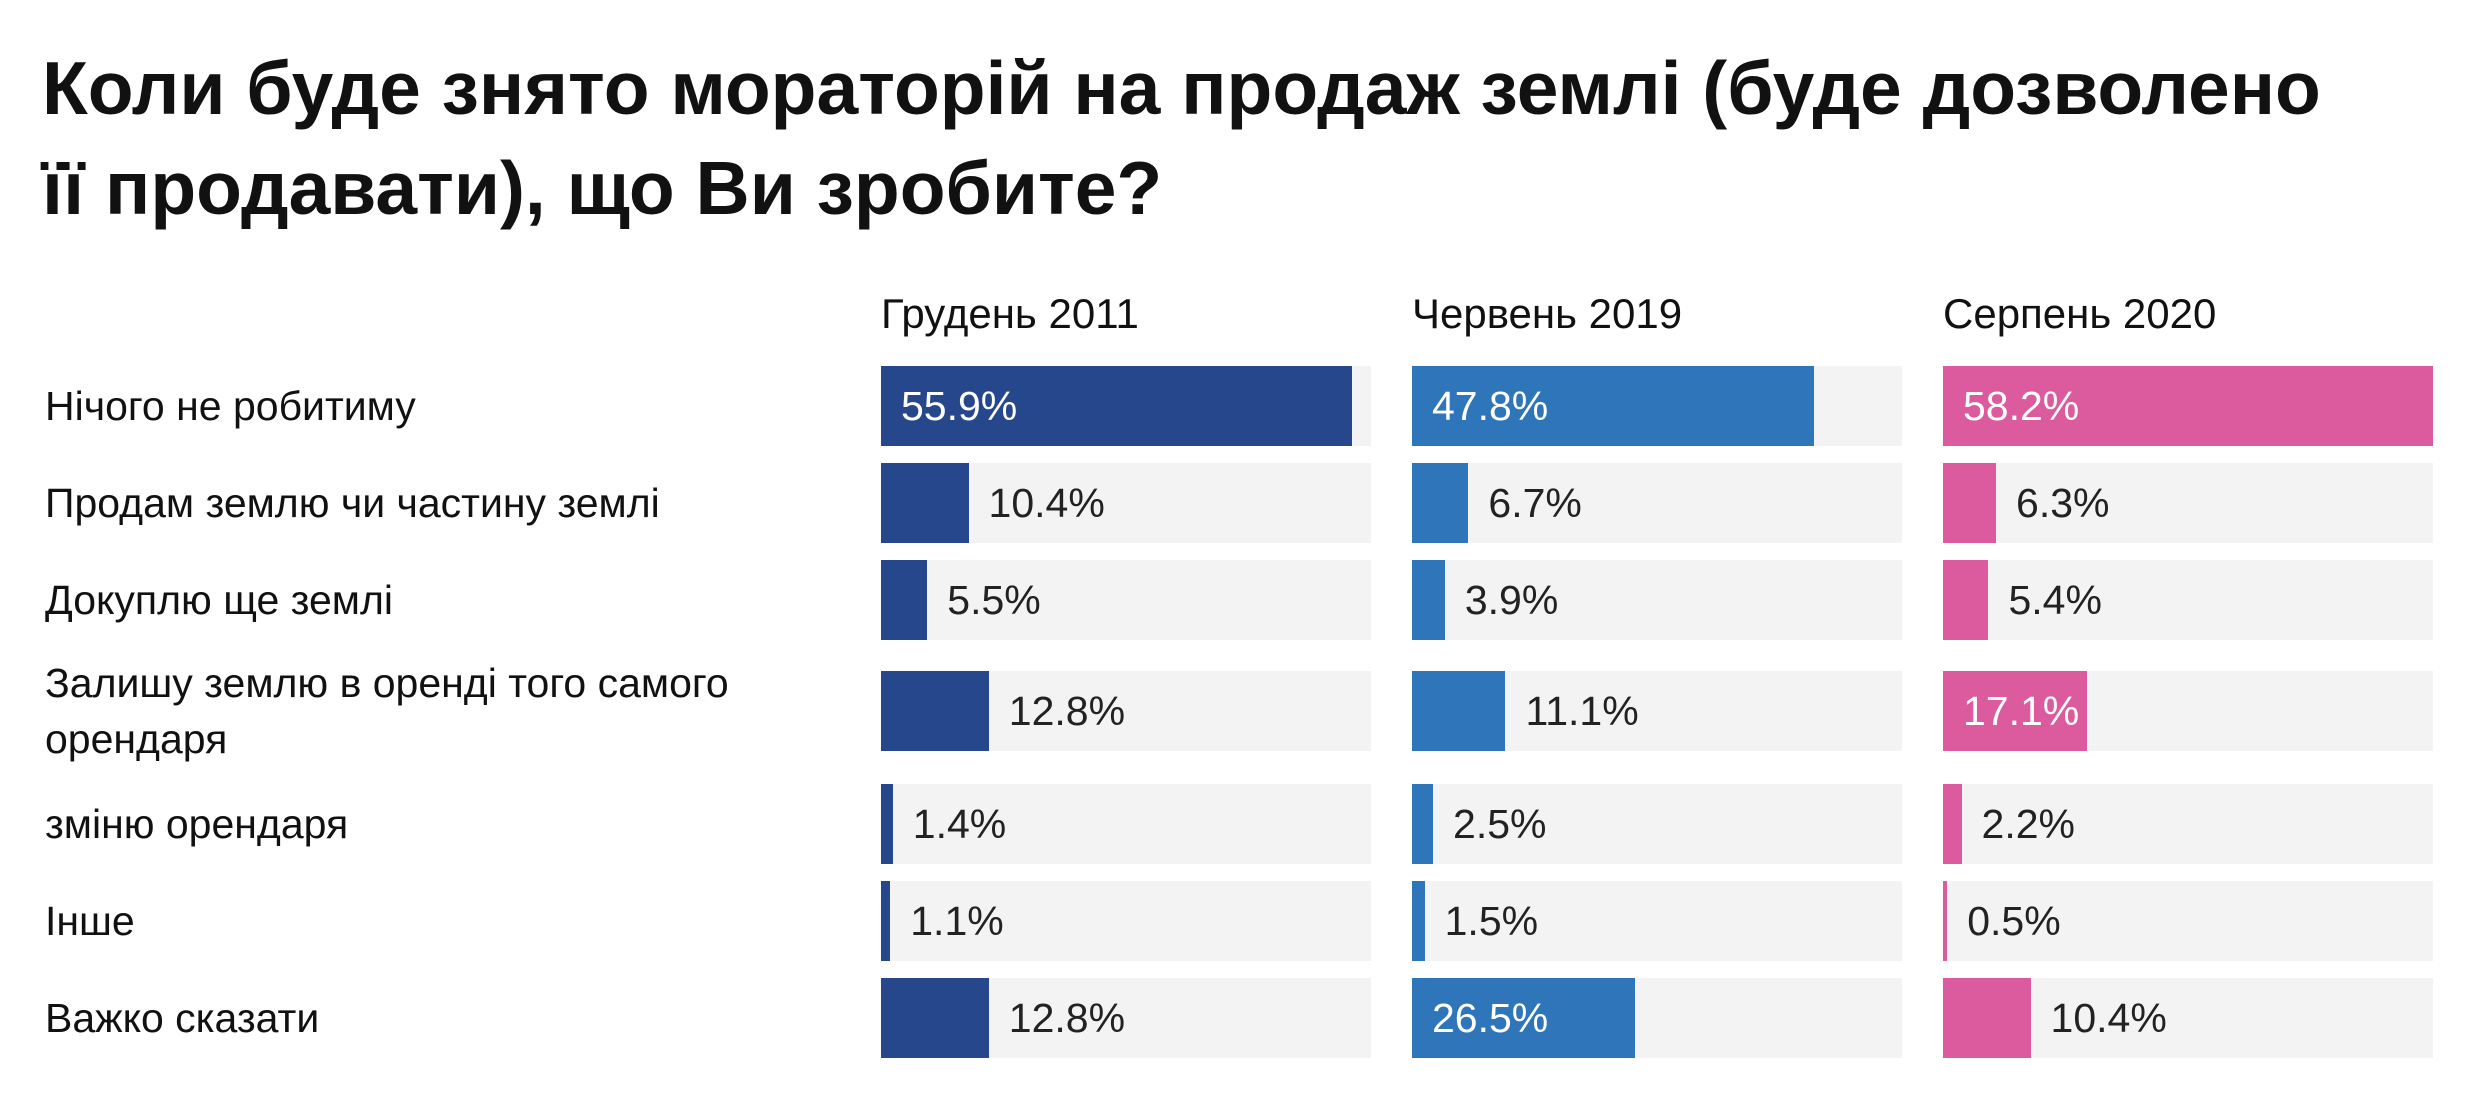 This screenshot has width=2480, height=1103. What do you see at coordinates (1657, 921) in the screenshot?
I see `bar-track: 1.5%` at bounding box center [1657, 921].